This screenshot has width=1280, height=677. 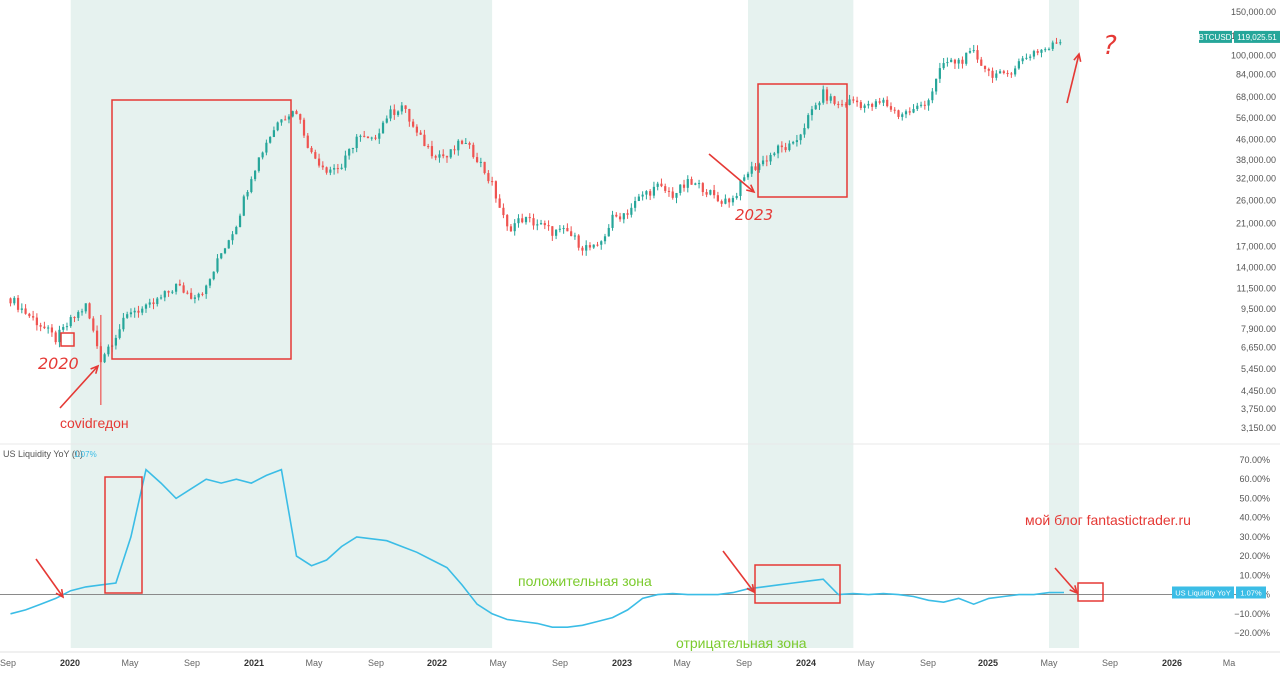 I want to click on time-axis-label: 2020, so click(x=70, y=663).